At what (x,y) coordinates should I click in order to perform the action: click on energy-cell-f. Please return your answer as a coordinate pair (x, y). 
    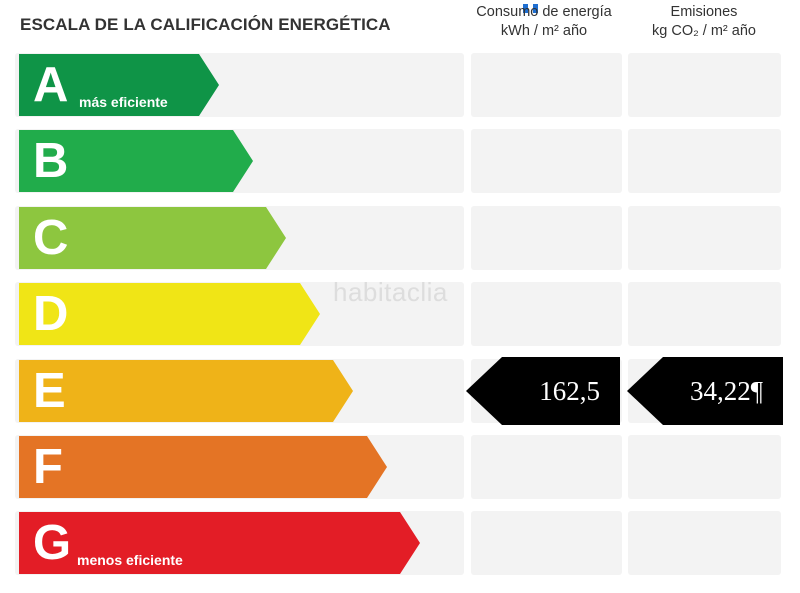
    Looking at the image, I should click on (546, 467).